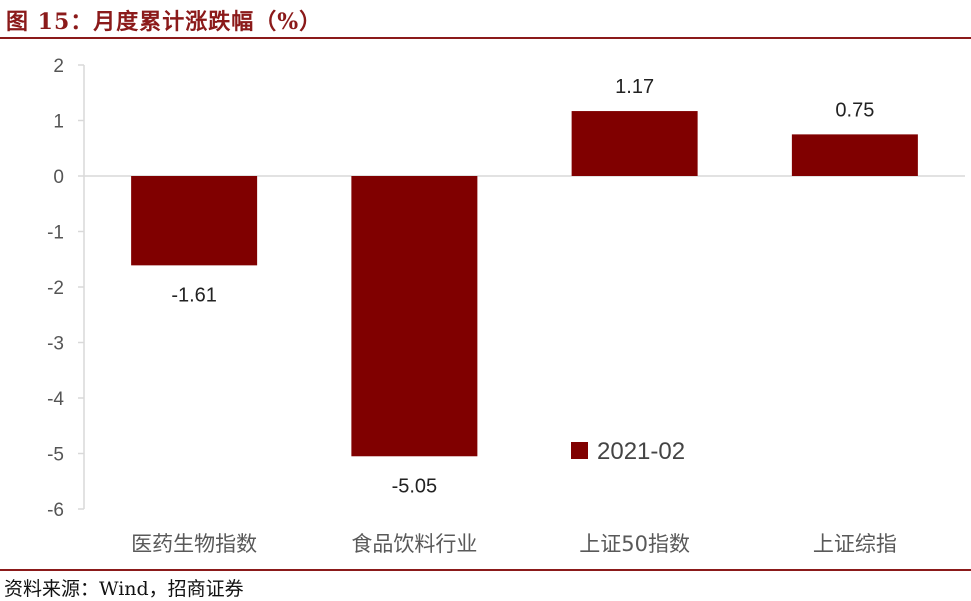 The width and height of the screenshot is (971, 601). I want to click on title-divider, so click(485, 38).